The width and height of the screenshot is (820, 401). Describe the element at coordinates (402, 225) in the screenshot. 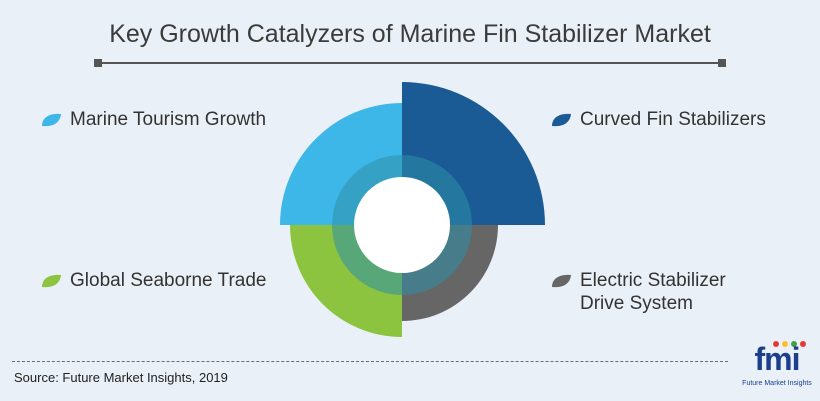

I see `center-disc` at that location.